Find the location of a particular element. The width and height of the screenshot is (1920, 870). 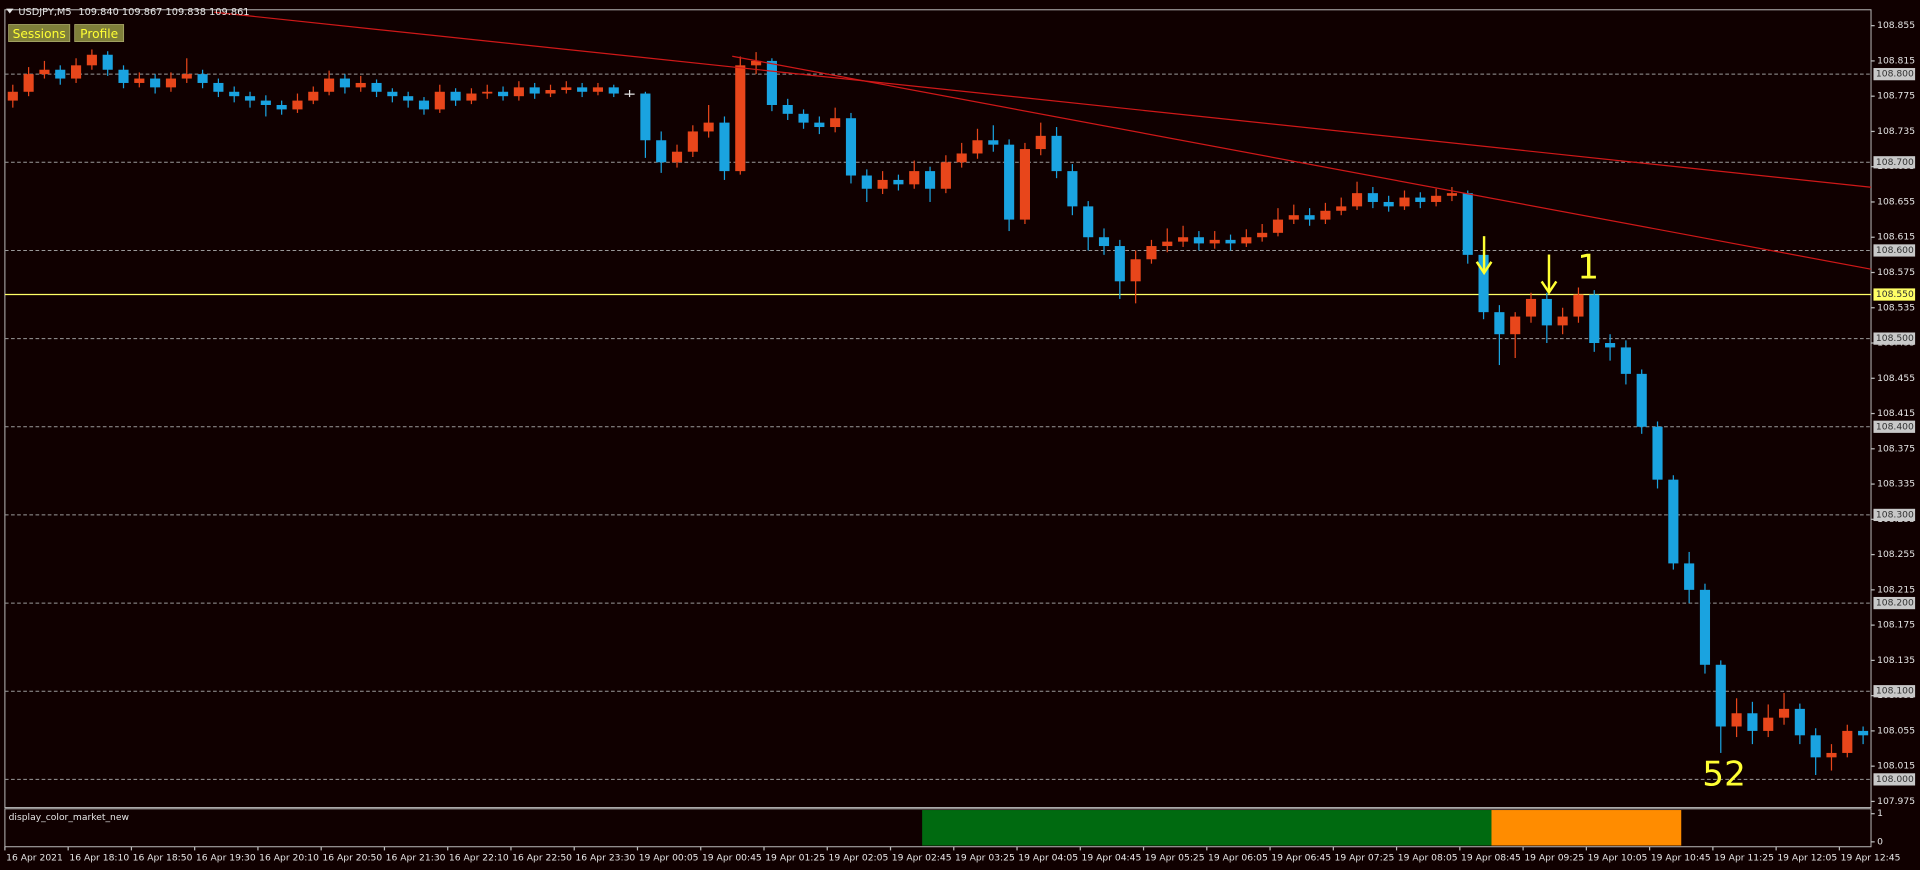

y-tick-label: 108.735 is located at coordinates (1896, 131).